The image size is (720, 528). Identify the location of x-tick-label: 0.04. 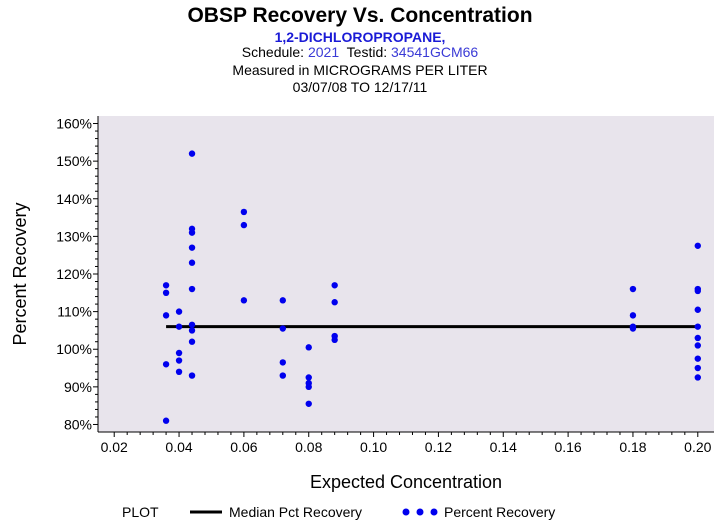
(178, 447).